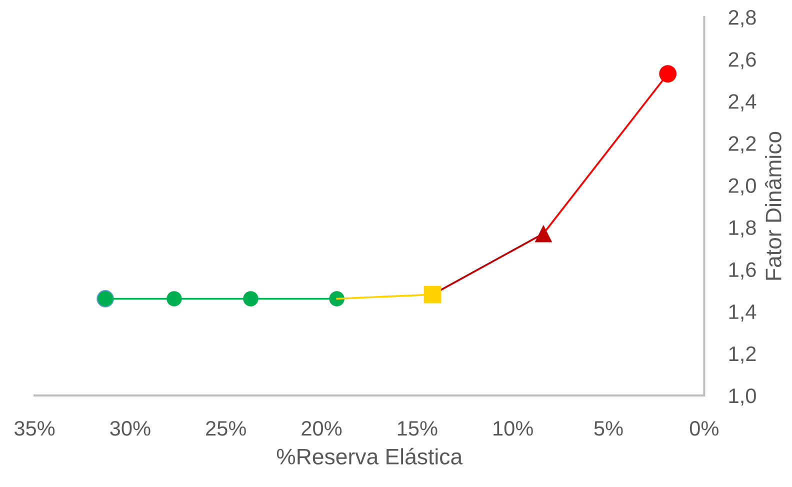 Image resolution: width=792 pixels, height=487 pixels. What do you see at coordinates (130, 428) in the screenshot?
I see `x-tick-label: 30%` at bounding box center [130, 428].